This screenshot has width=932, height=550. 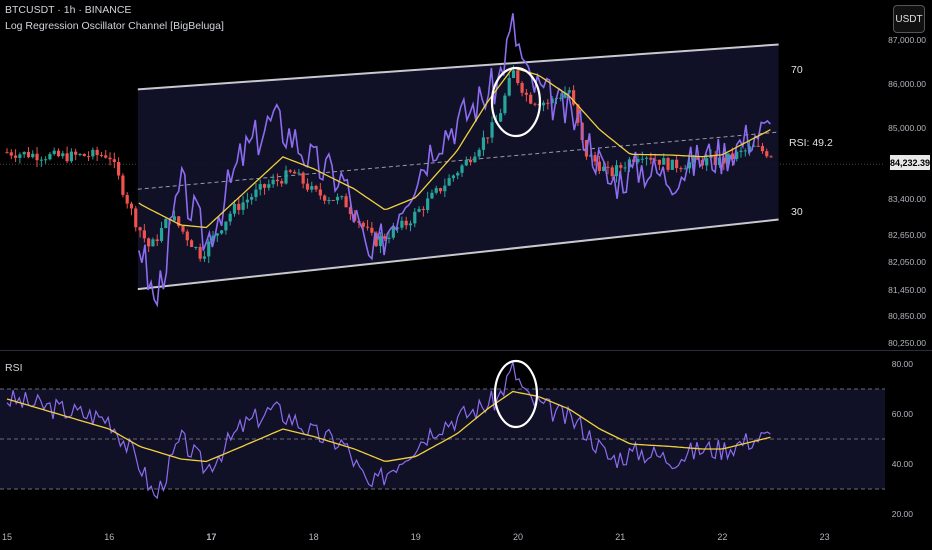 What do you see at coordinates (797, 212) in the screenshot?
I see `lower-level-label: 30` at bounding box center [797, 212].